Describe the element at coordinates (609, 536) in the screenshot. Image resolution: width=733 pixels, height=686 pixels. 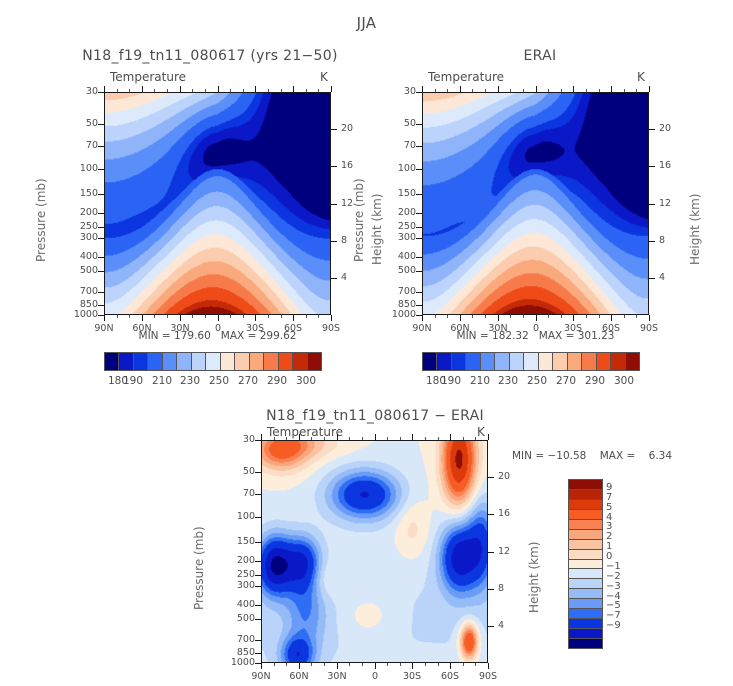
I see `colorbar-tick-label: 2` at that location.